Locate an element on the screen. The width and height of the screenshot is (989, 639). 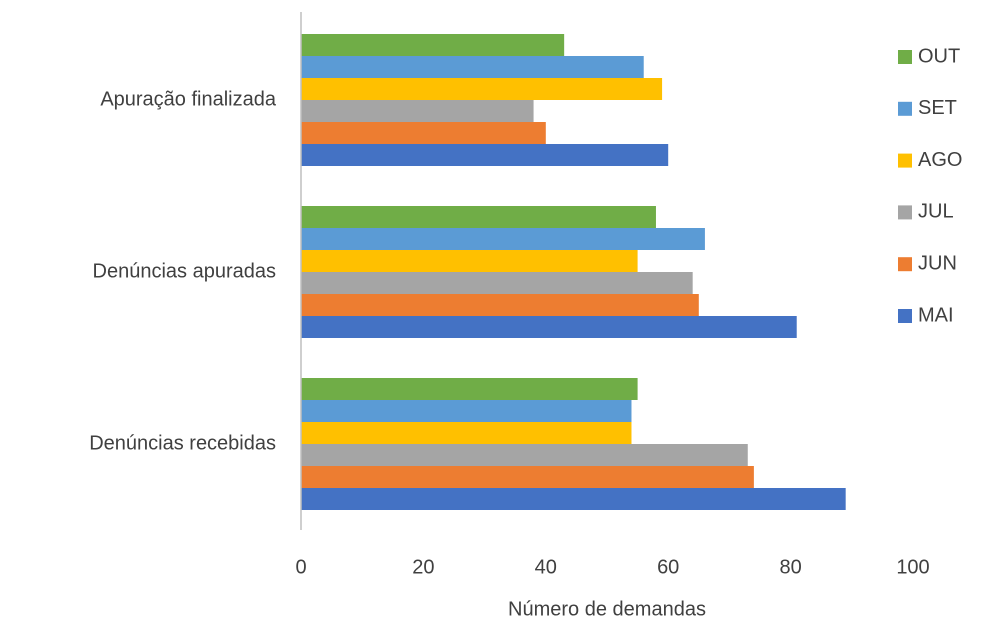
y-tick-label: Denúncias recebidas is located at coordinates (182, 443).